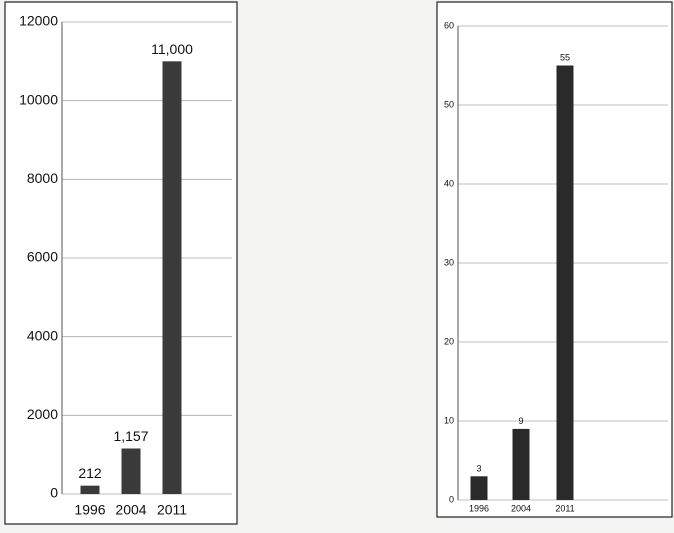  What do you see at coordinates (449, 420) in the screenshot?
I see `y-tick-label: 10` at bounding box center [449, 420].